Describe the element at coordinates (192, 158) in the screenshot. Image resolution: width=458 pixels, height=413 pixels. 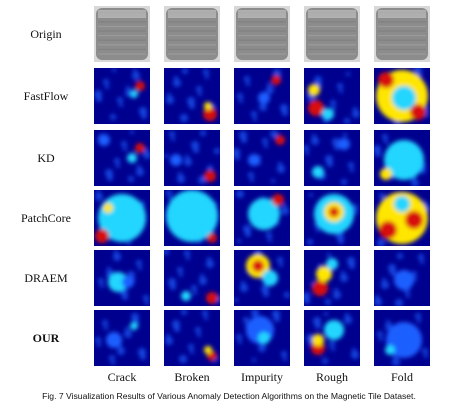
I see `tile-kd-broken` at that location.